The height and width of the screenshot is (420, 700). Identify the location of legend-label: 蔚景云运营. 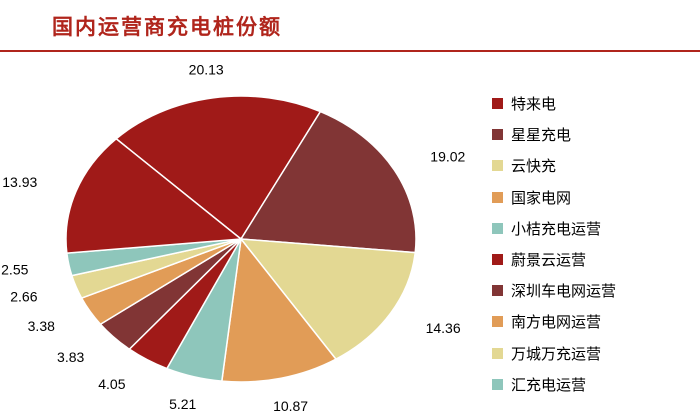
(549, 260).